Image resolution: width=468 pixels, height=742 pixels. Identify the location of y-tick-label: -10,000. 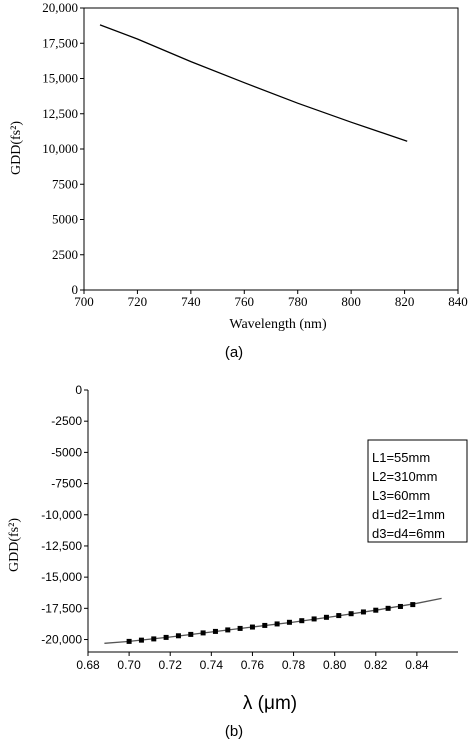
(61, 515).